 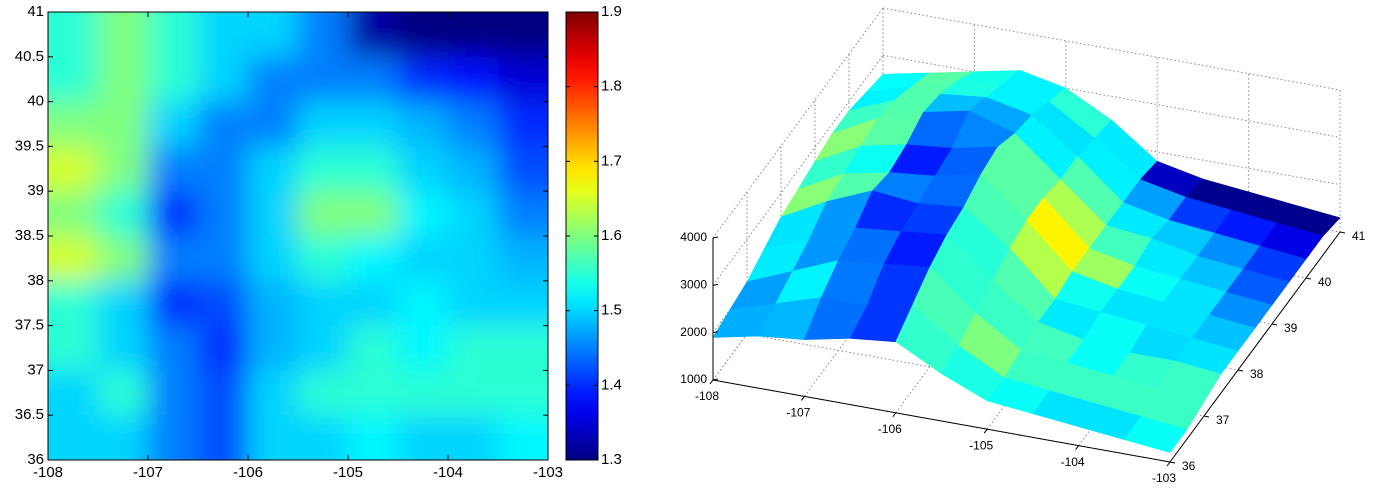 What do you see at coordinates (693, 237) in the screenshot?
I see `z-tick-label: 4000` at bounding box center [693, 237].